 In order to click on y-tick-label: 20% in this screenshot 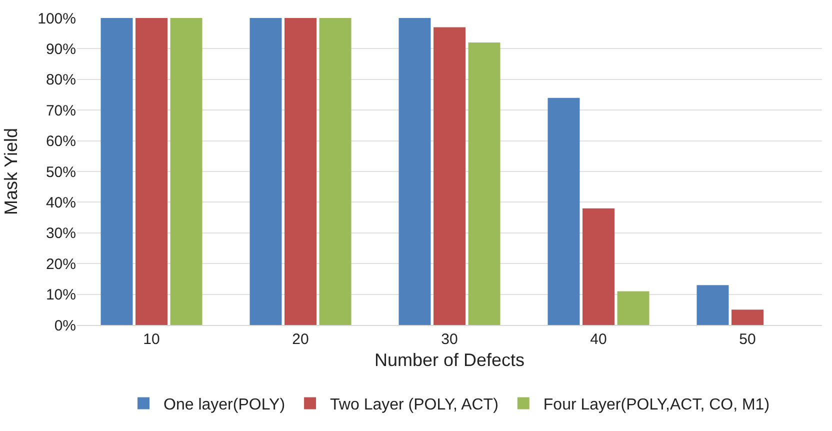, I will do `click(61, 264)`.